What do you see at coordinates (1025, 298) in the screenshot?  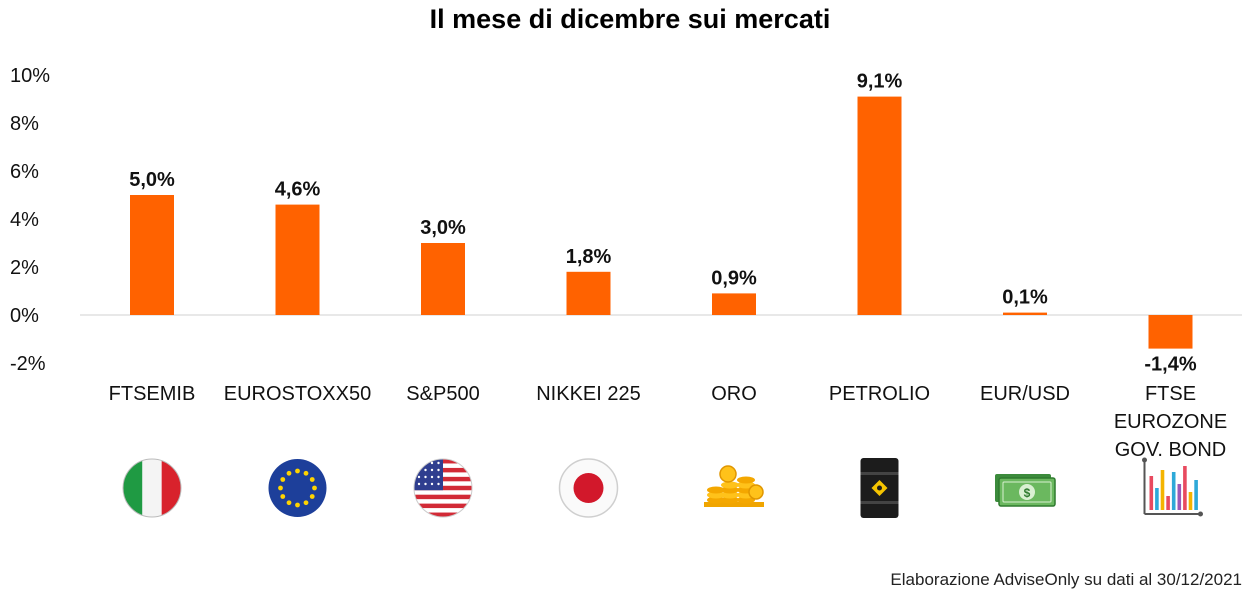 I see `data-label: 0,1%` at bounding box center [1025, 298].